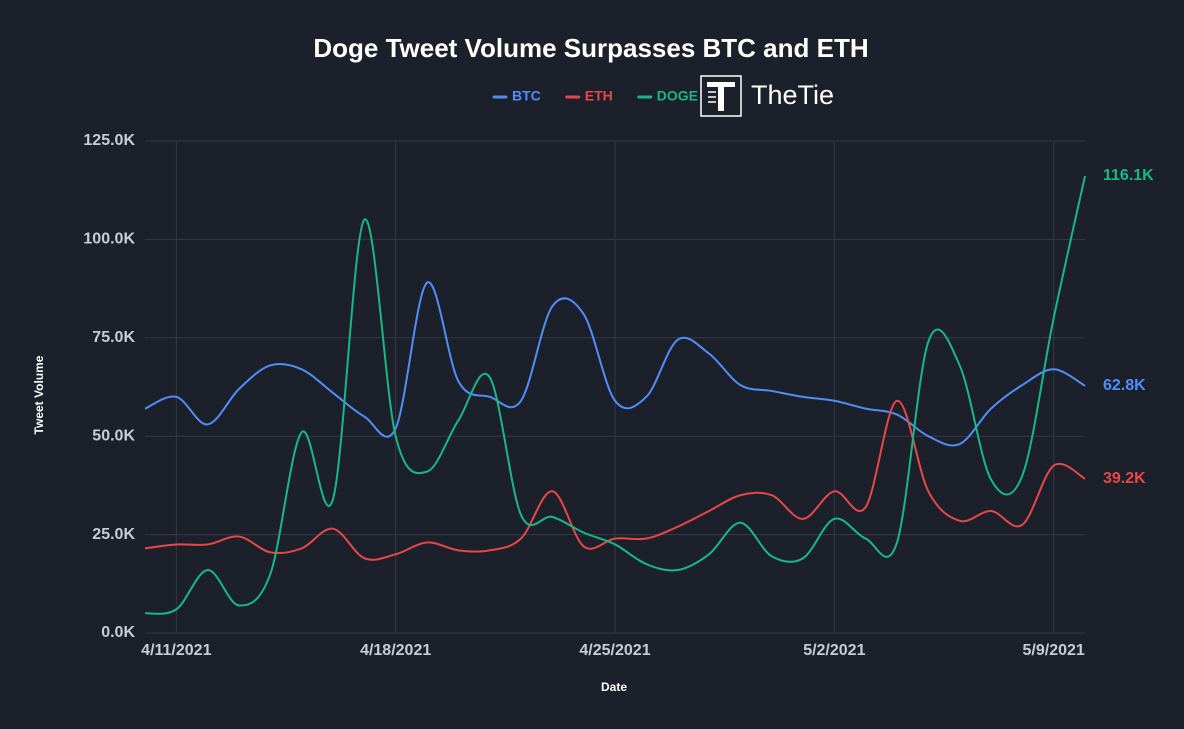 The height and width of the screenshot is (729, 1184). What do you see at coordinates (792, 95) in the screenshot?
I see `brand-name: TheTie` at bounding box center [792, 95].